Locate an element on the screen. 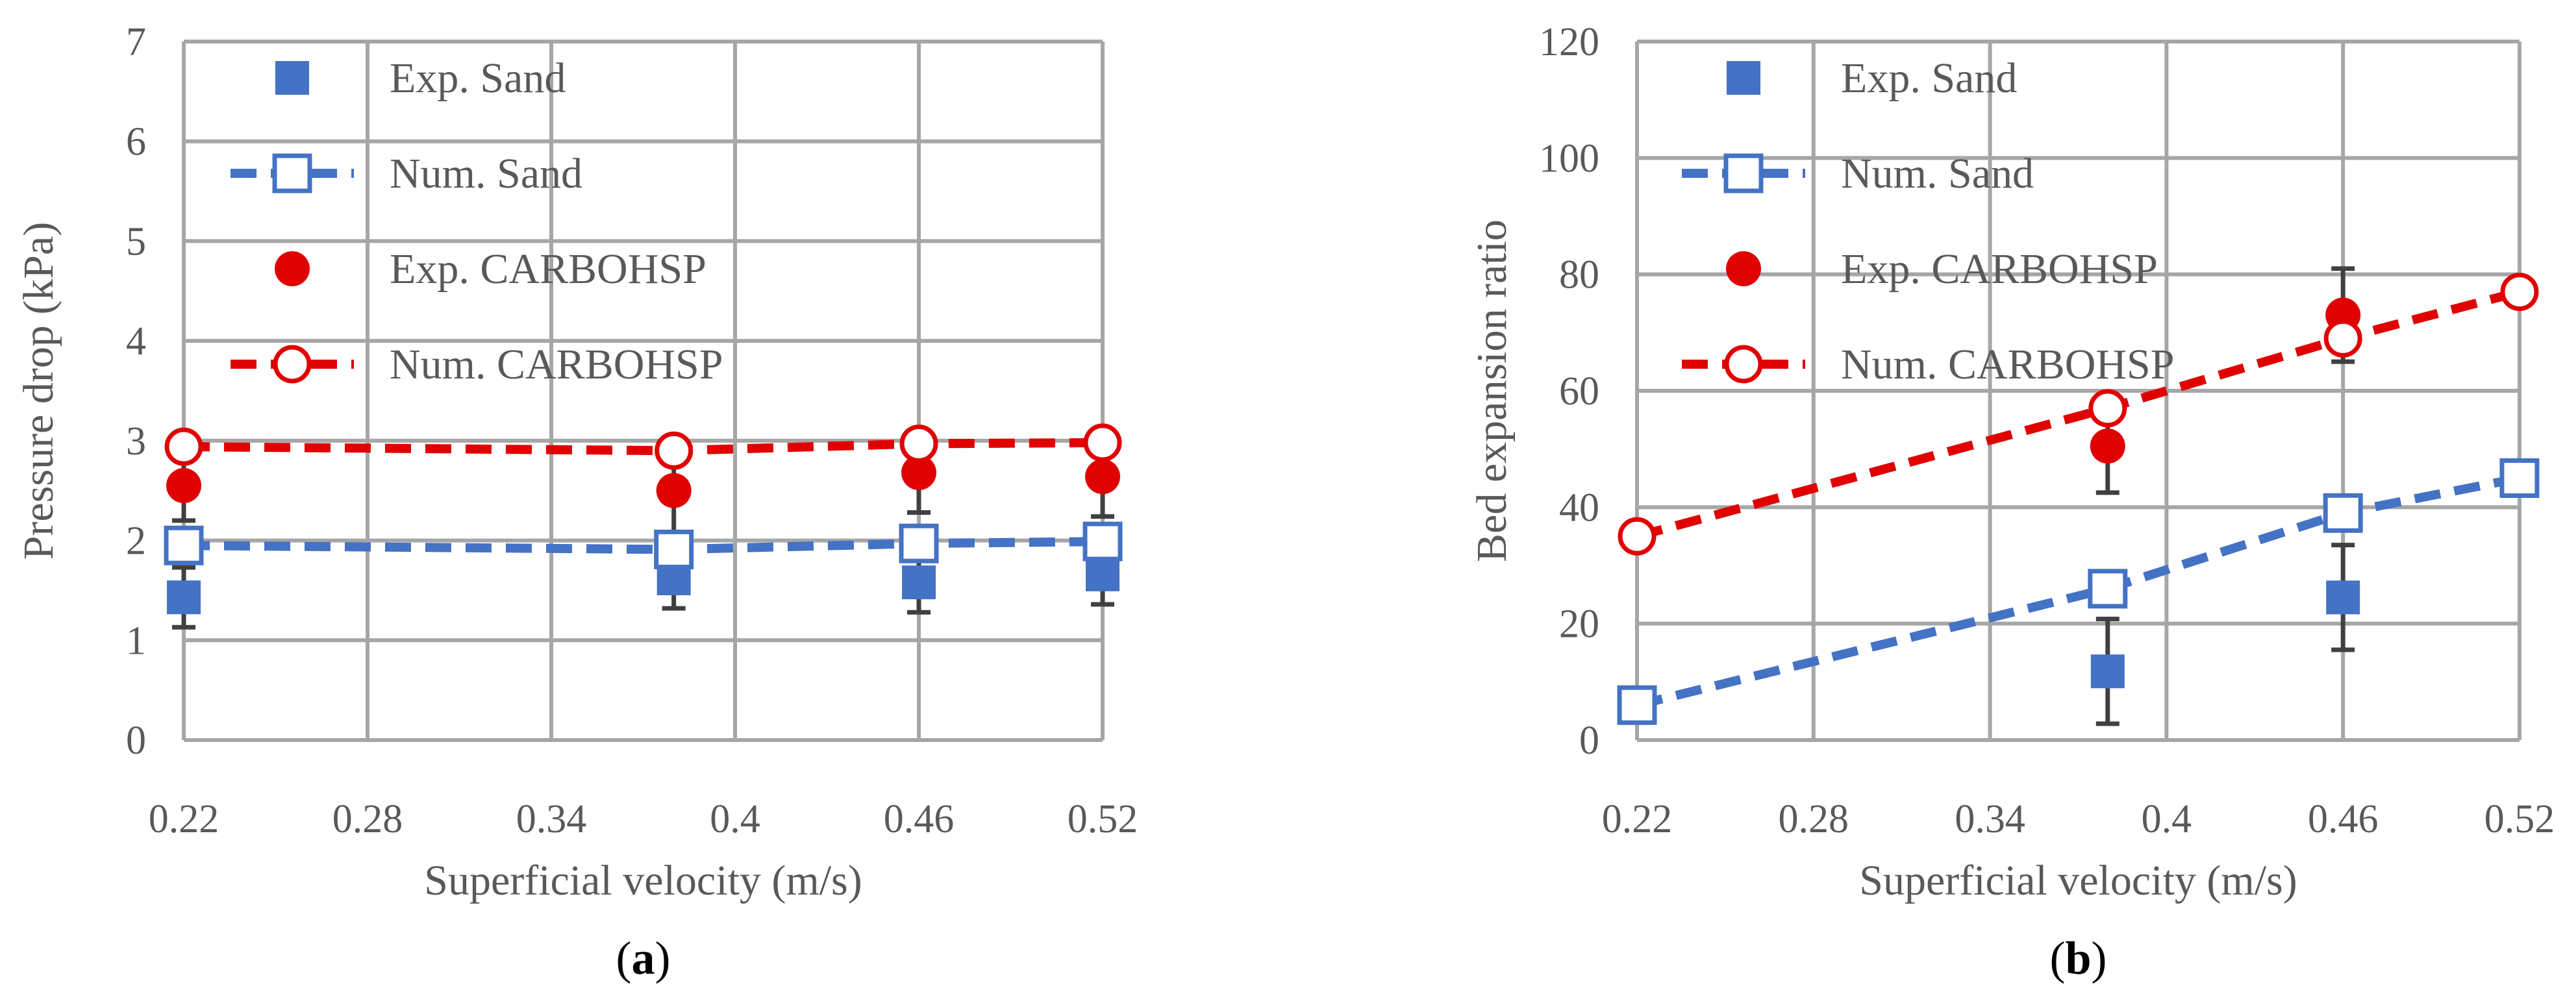 The image size is (2576, 1001). y-tick-label: 40 is located at coordinates (1579, 508).